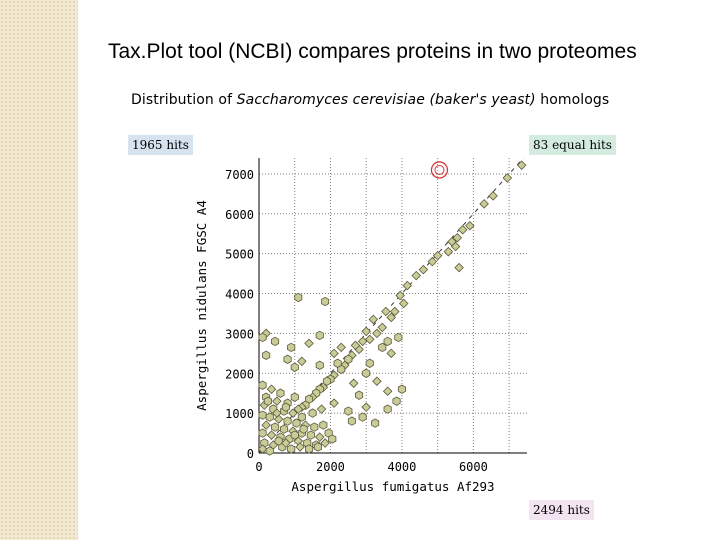 This screenshot has height=540, width=720. I want to click on y-tick-label: 2000, so click(239, 374).